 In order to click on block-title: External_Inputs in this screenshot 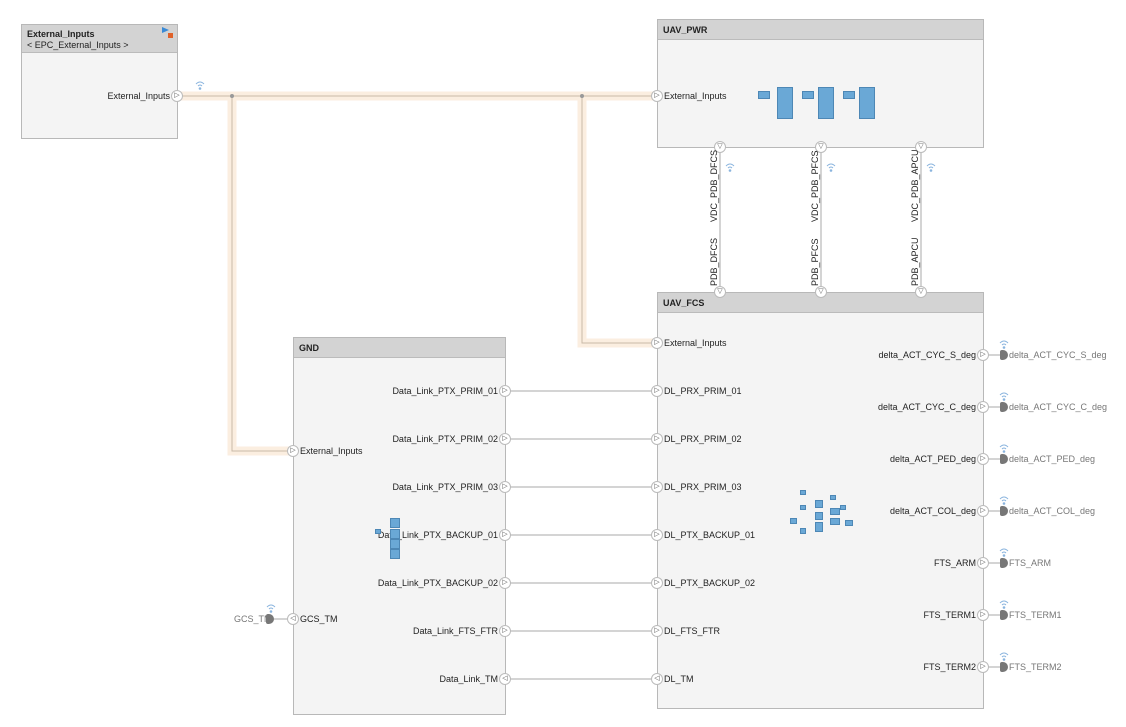, I will do `click(61, 34)`.